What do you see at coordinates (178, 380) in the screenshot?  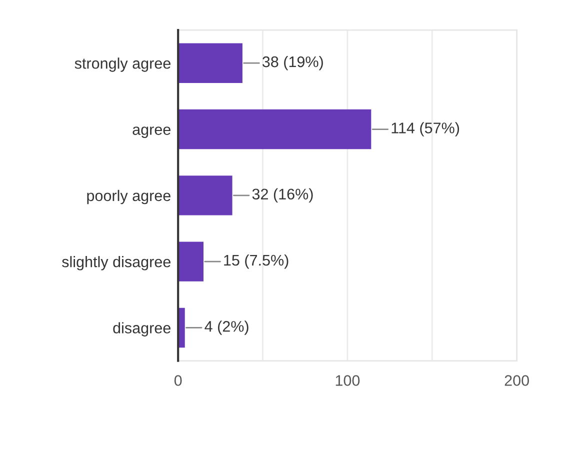 I see `x-tick-label: 0` at bounding box center [178, 380].